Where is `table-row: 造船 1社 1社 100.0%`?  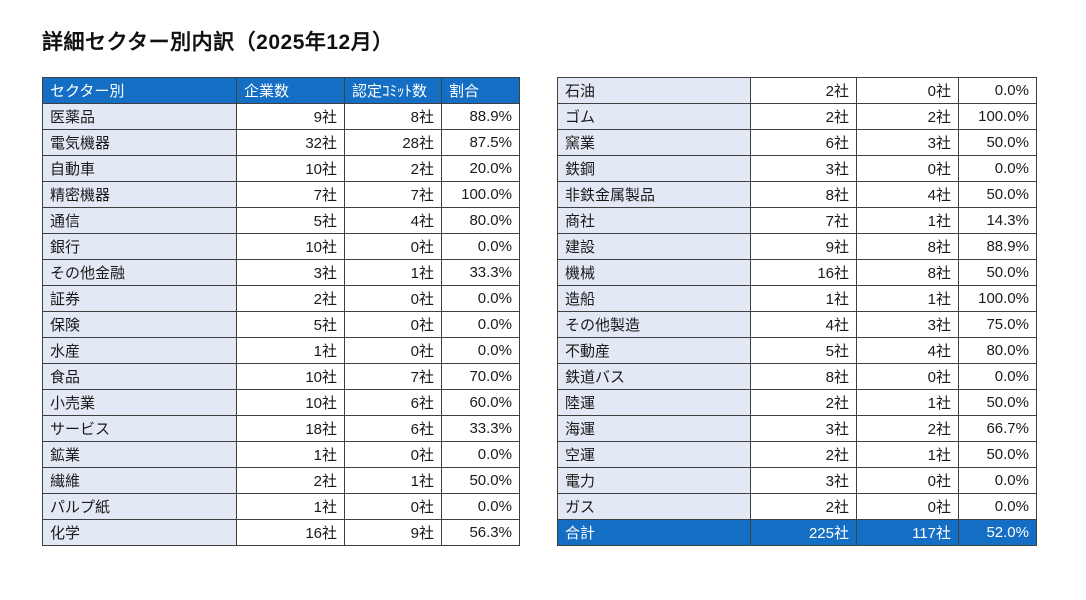 table-row: 造船 1社 1社 100.0% is located at coordinates (797, 298).